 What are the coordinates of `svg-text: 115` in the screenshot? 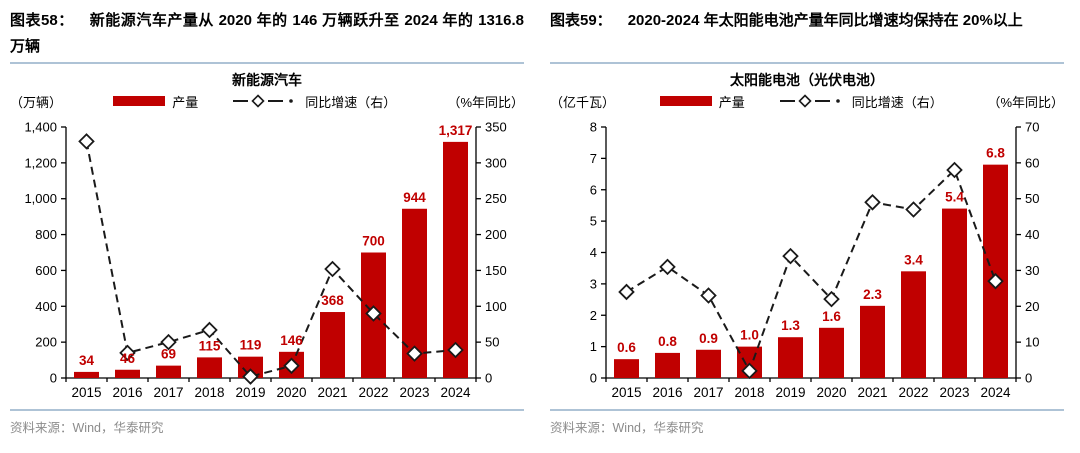 It's located at (210, 345).